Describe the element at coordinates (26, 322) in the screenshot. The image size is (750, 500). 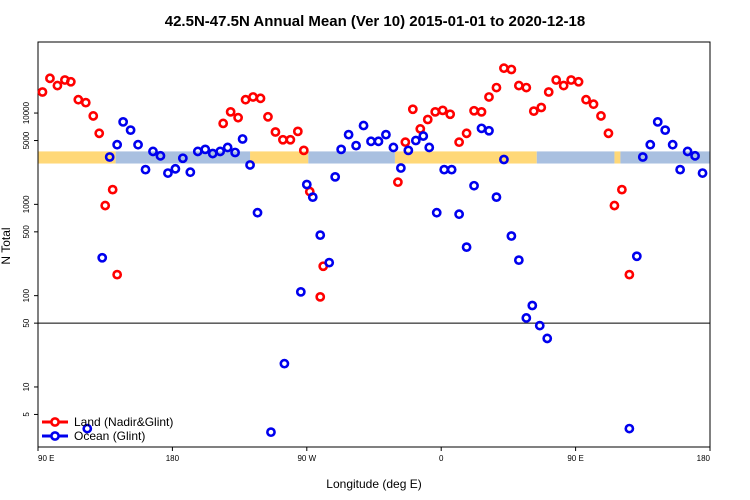
I see `y-tick-label: 50` at that location.